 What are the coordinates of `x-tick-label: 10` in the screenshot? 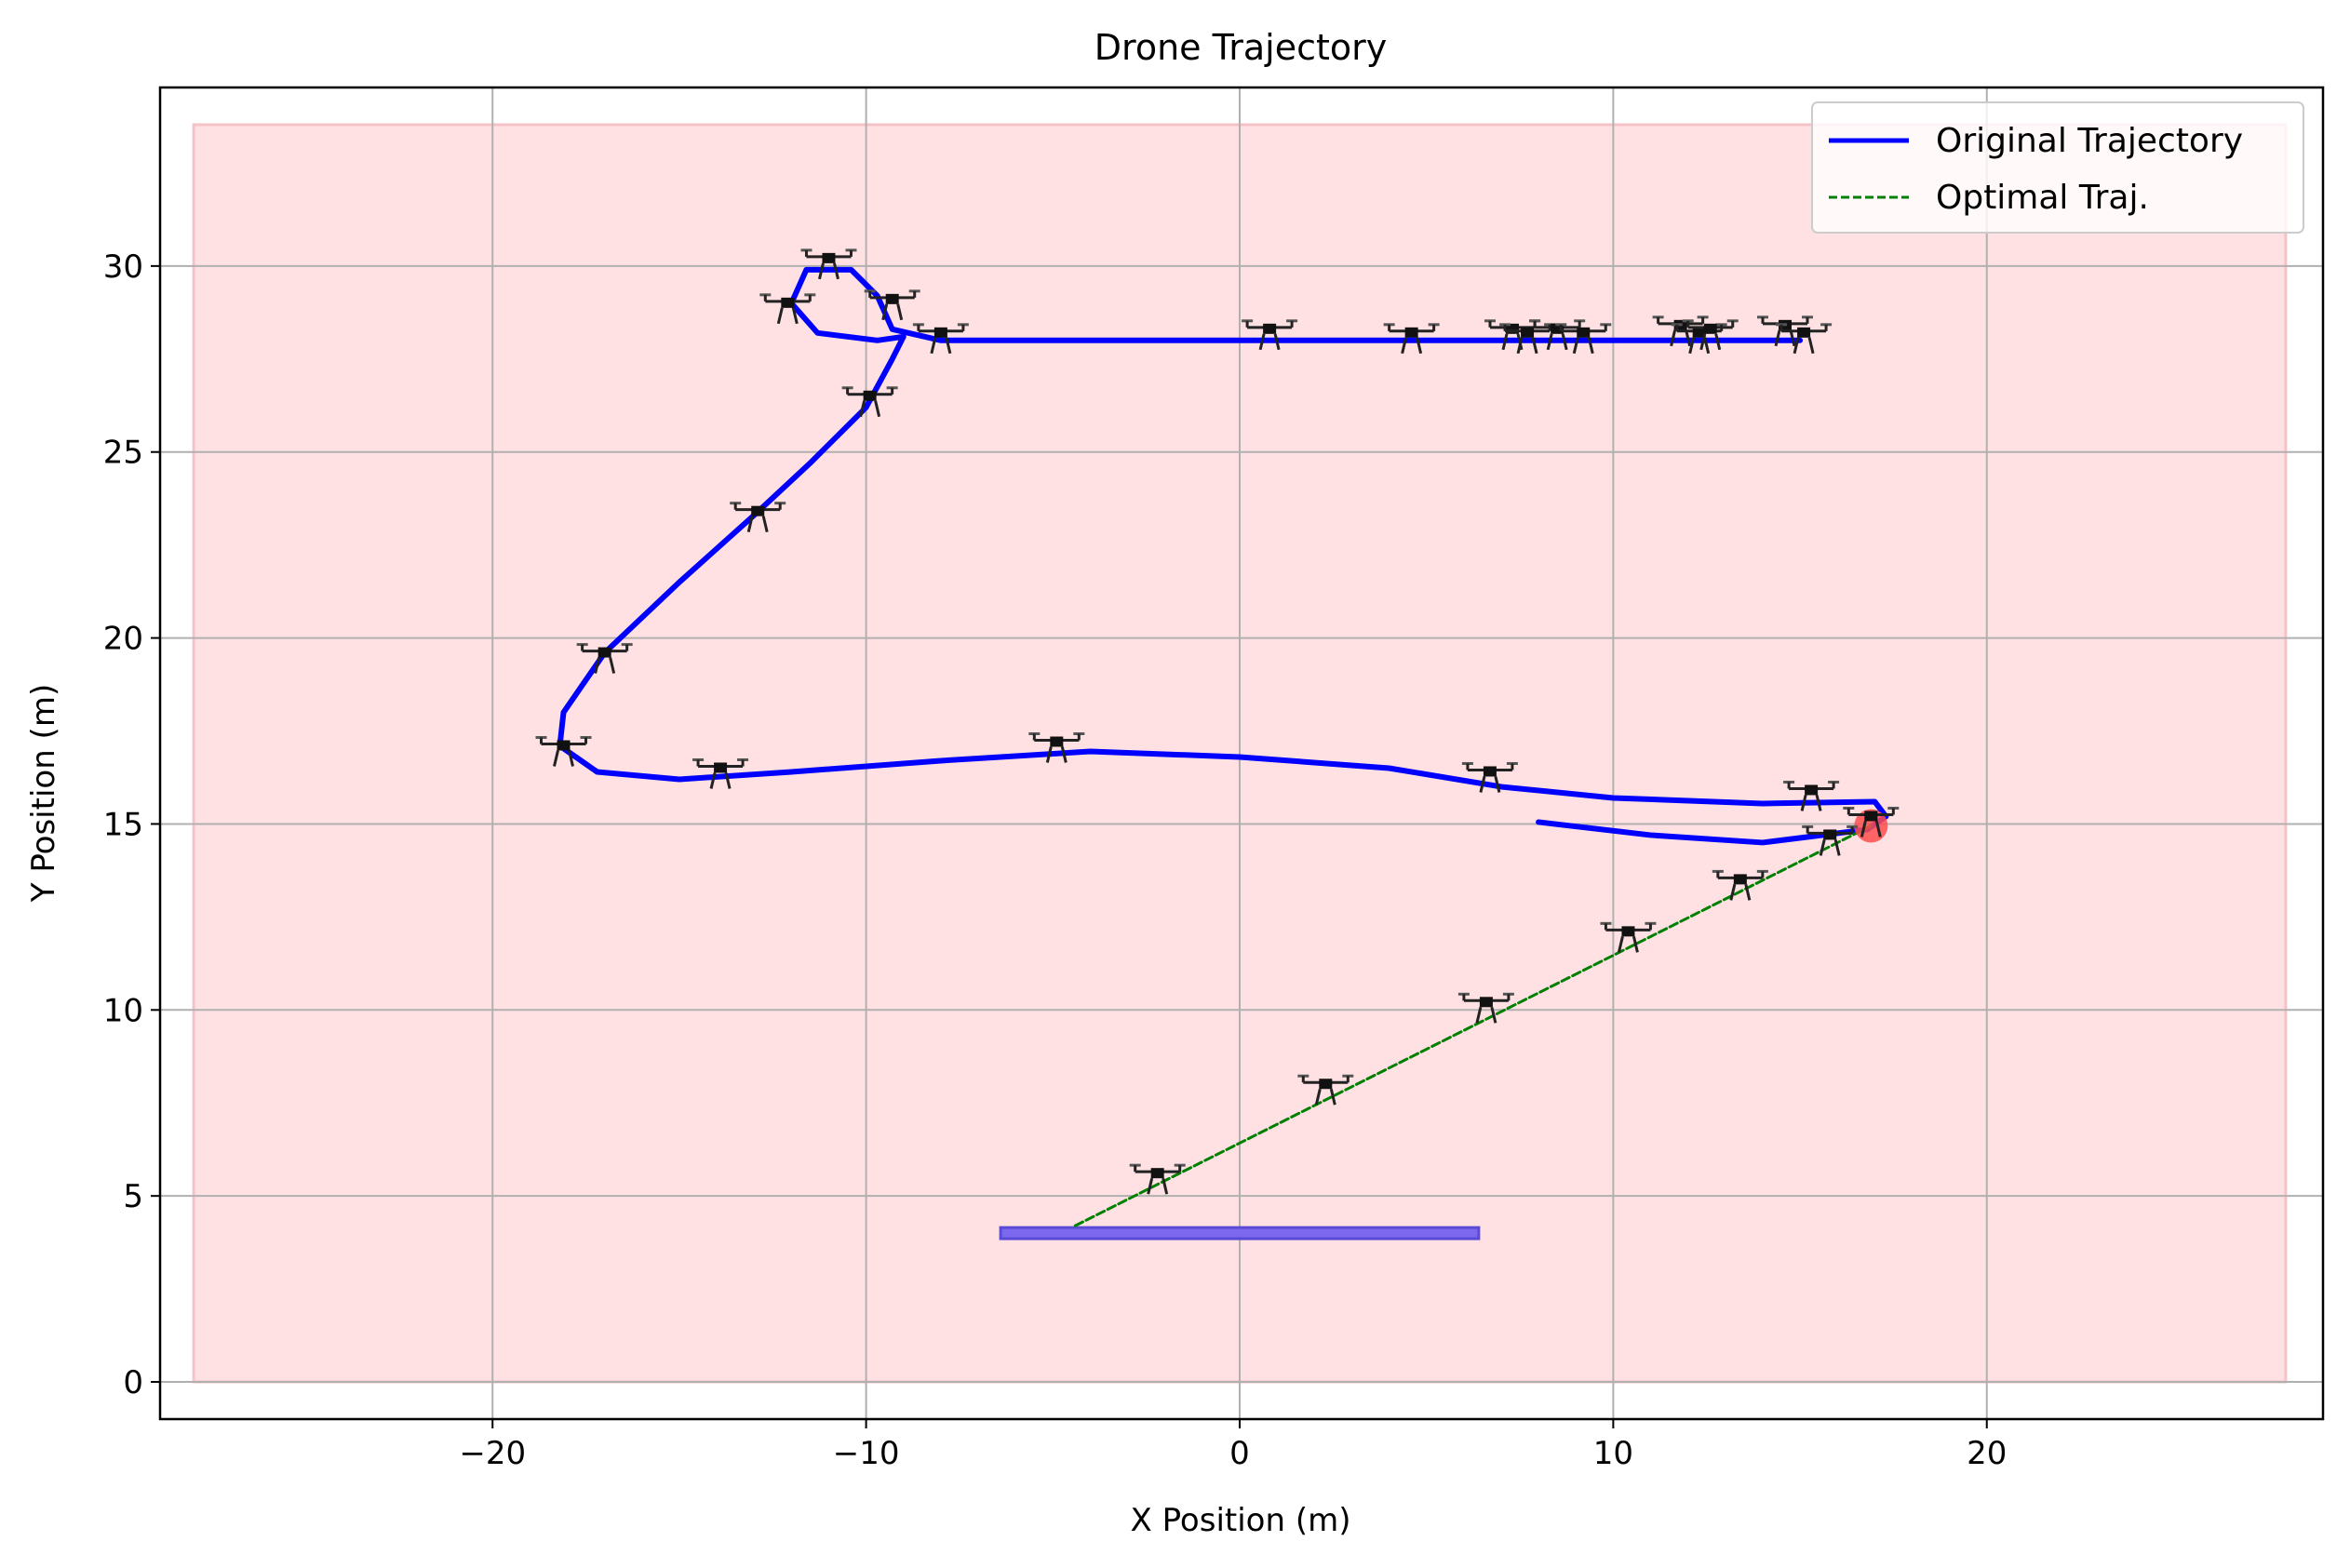 It's located at (1613, 1453).